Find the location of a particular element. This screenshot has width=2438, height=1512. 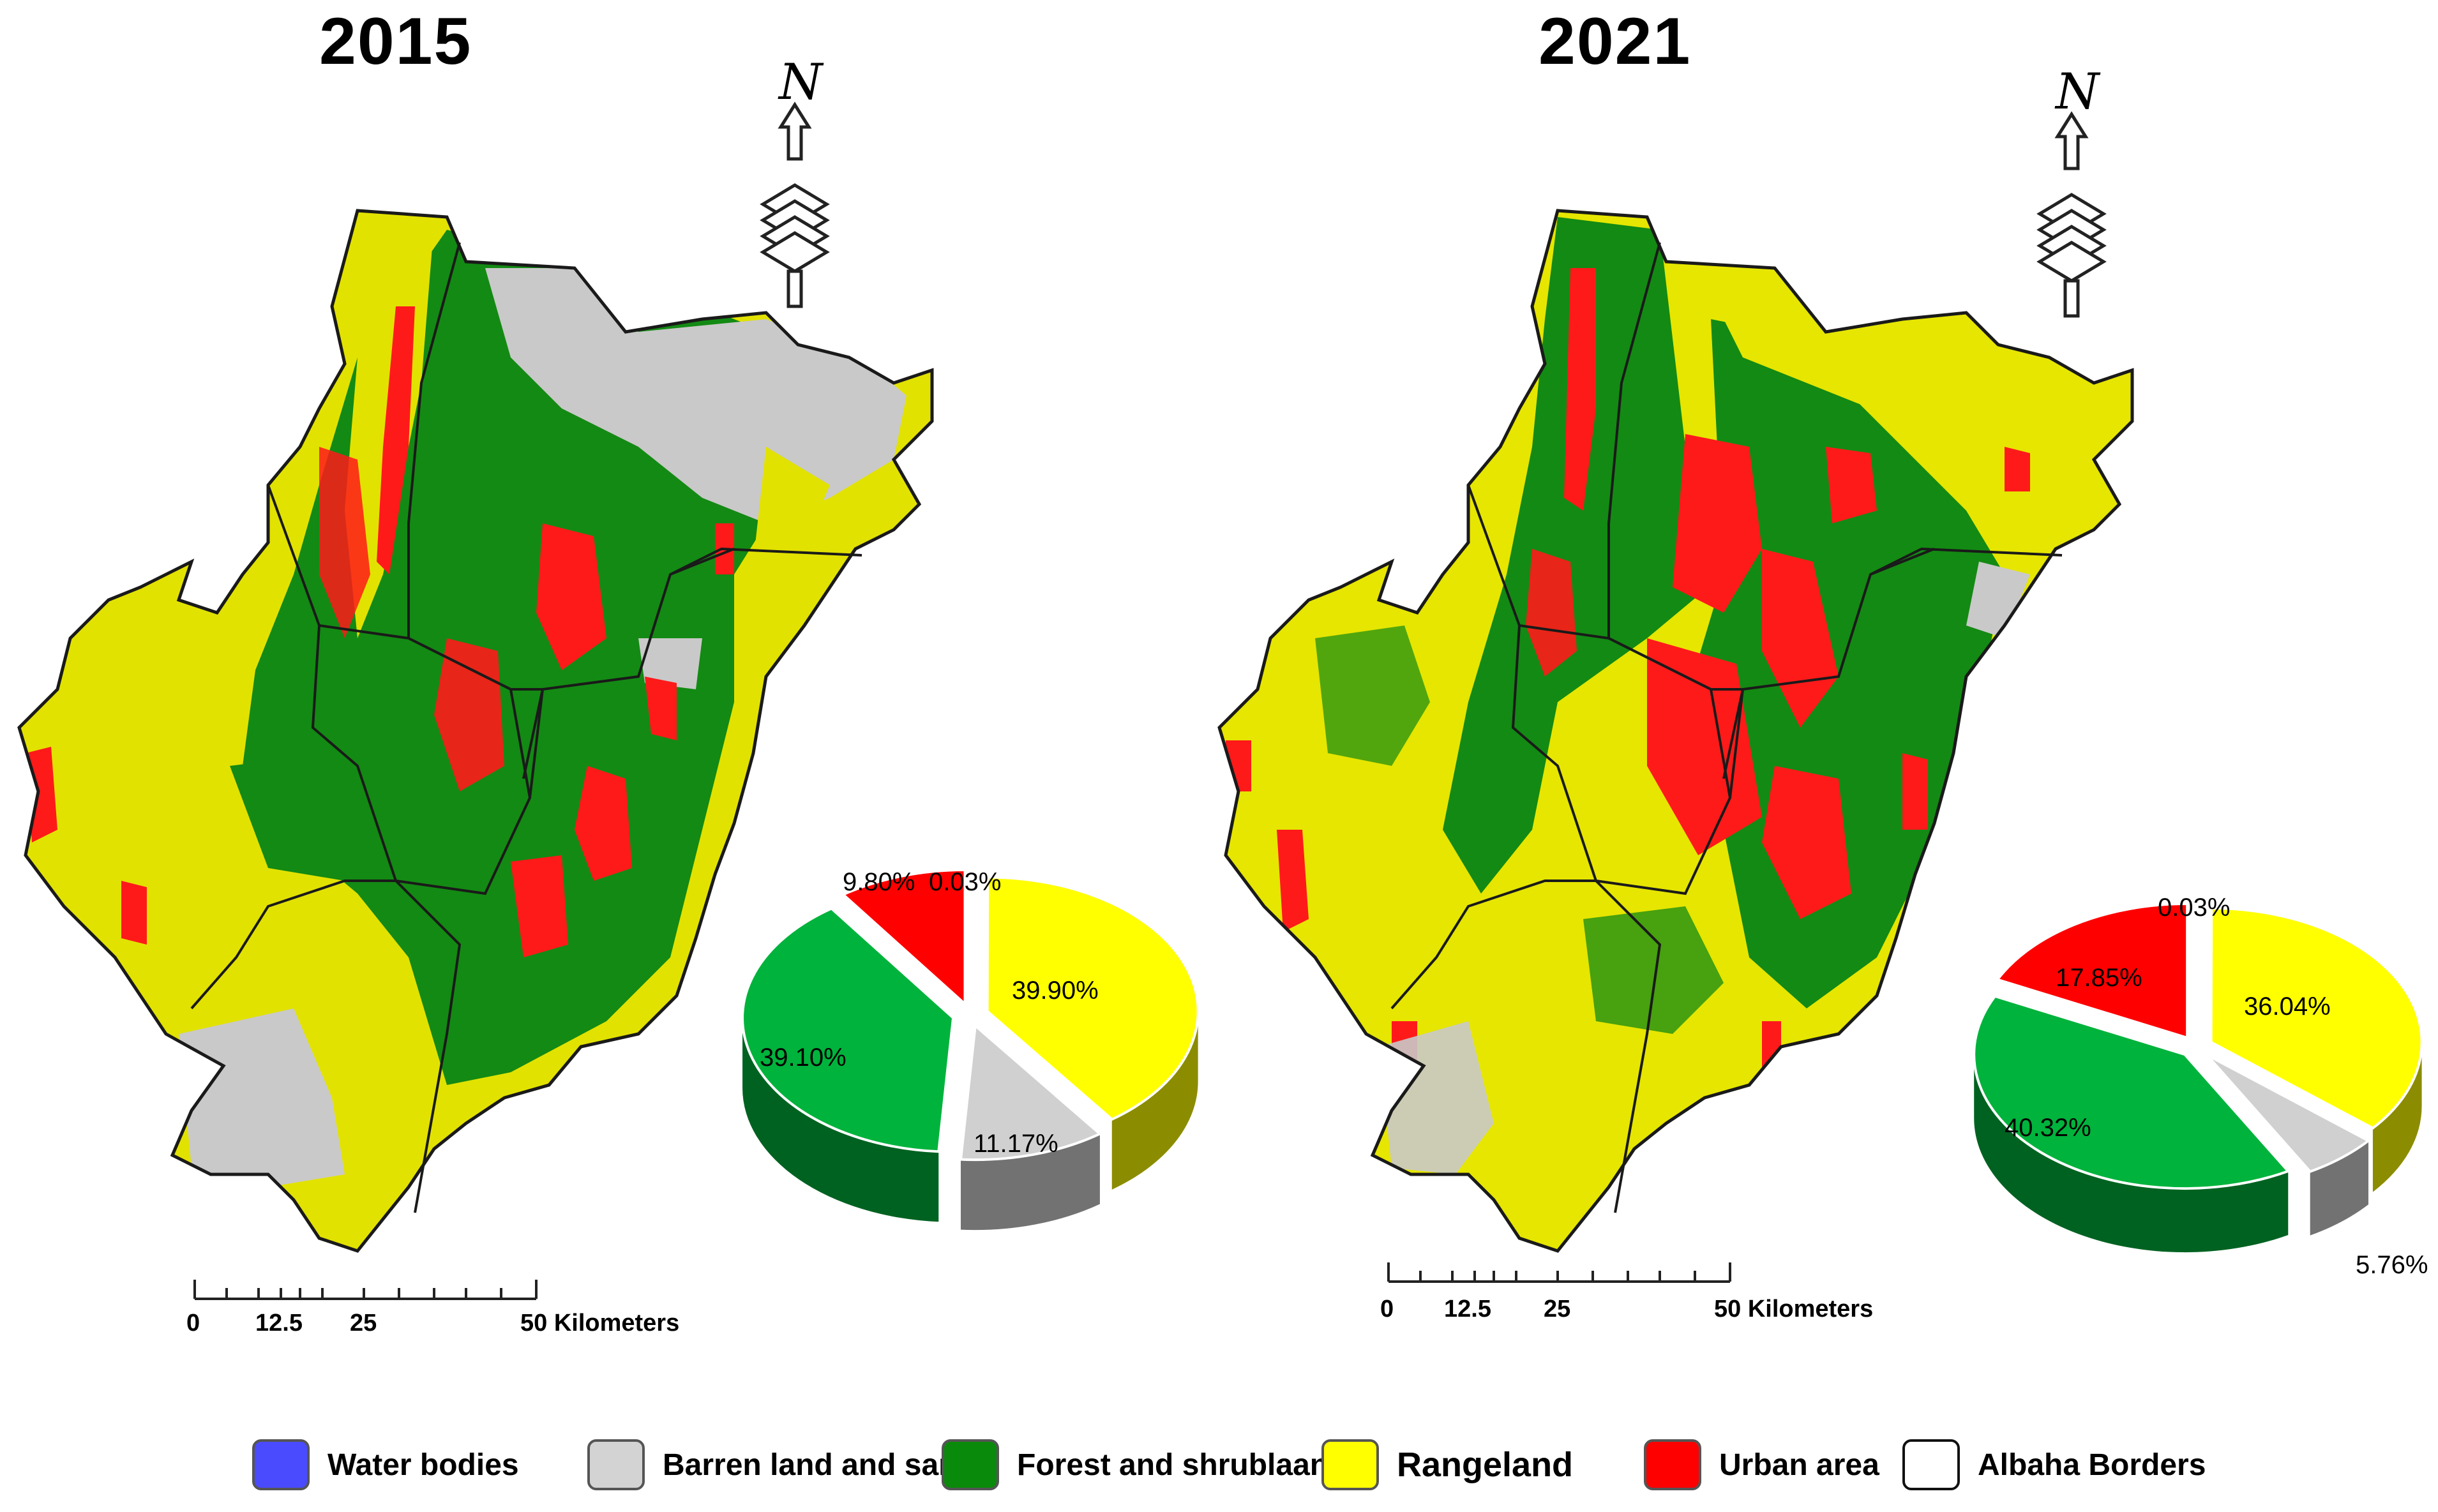

map-title-2021: 2021 is located at coordinates (1615, 42).